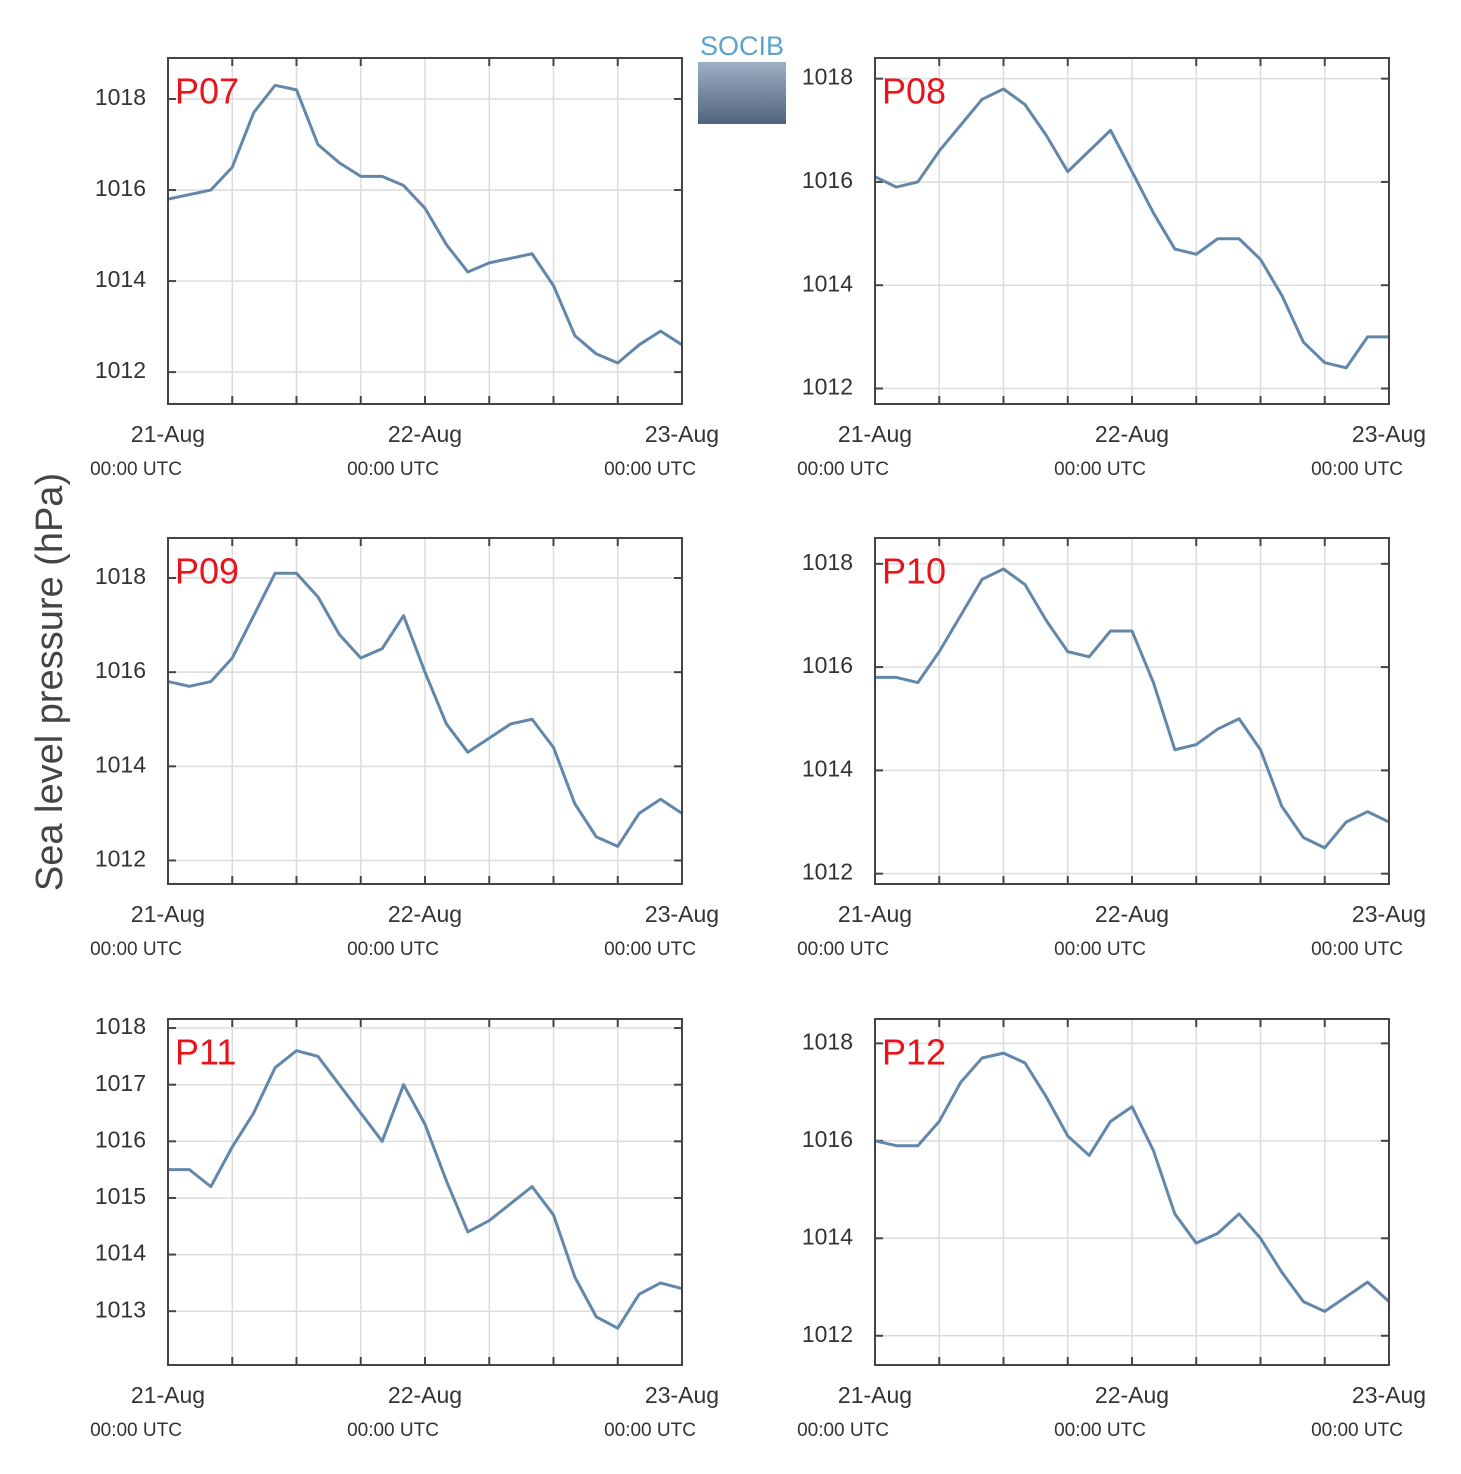 The width and height of the screenshot is (1461, 1474). I want to click on logo-box, so click(742, 93).